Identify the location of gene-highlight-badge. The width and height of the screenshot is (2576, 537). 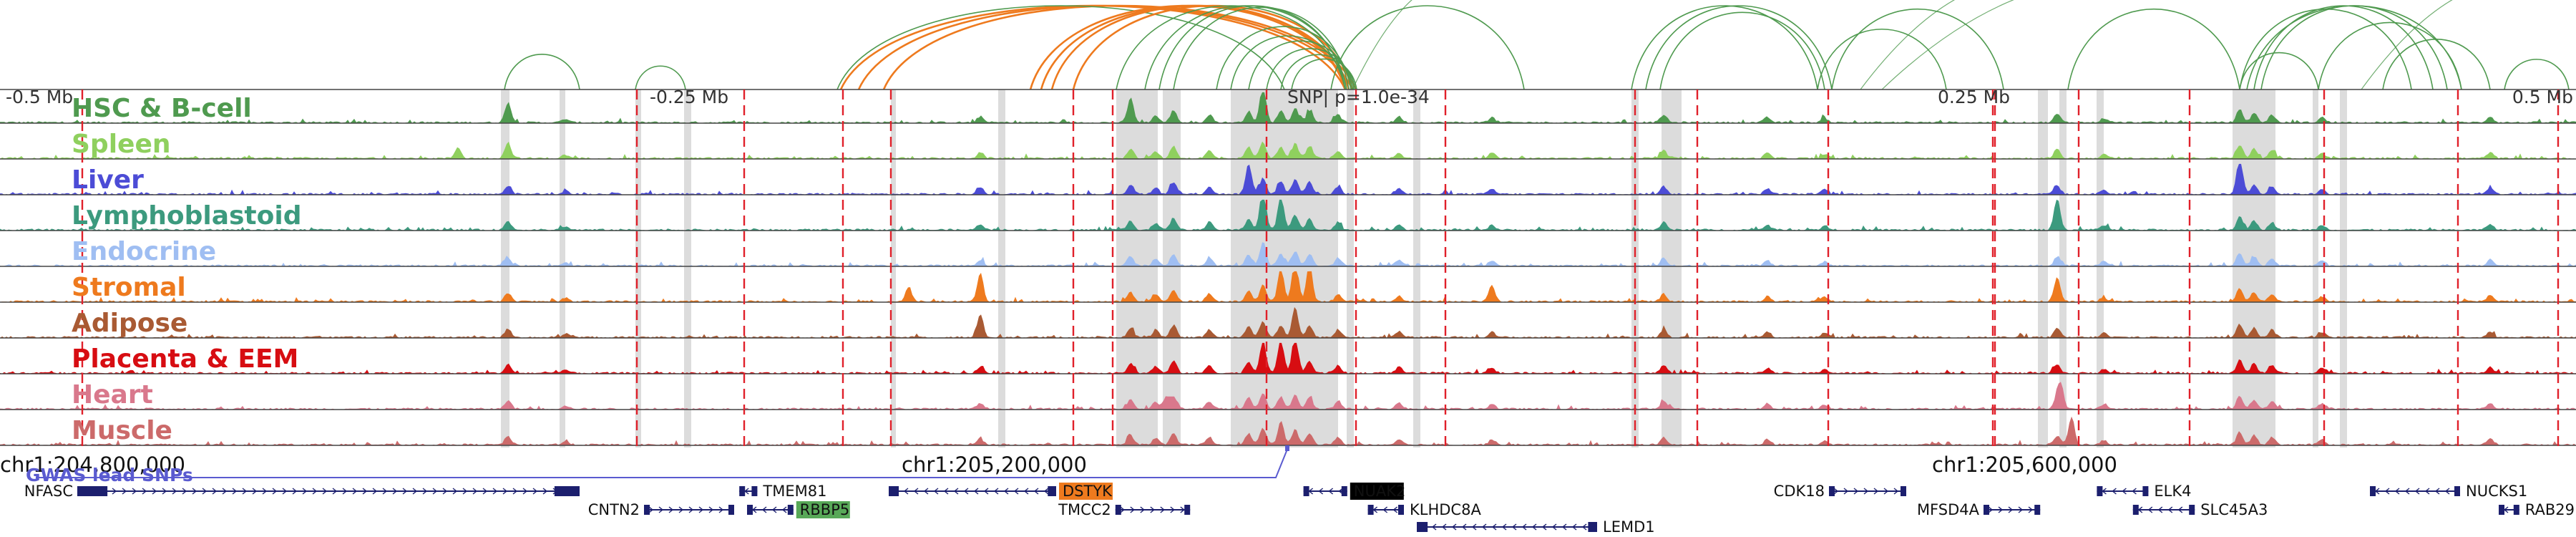
(1377, 491).